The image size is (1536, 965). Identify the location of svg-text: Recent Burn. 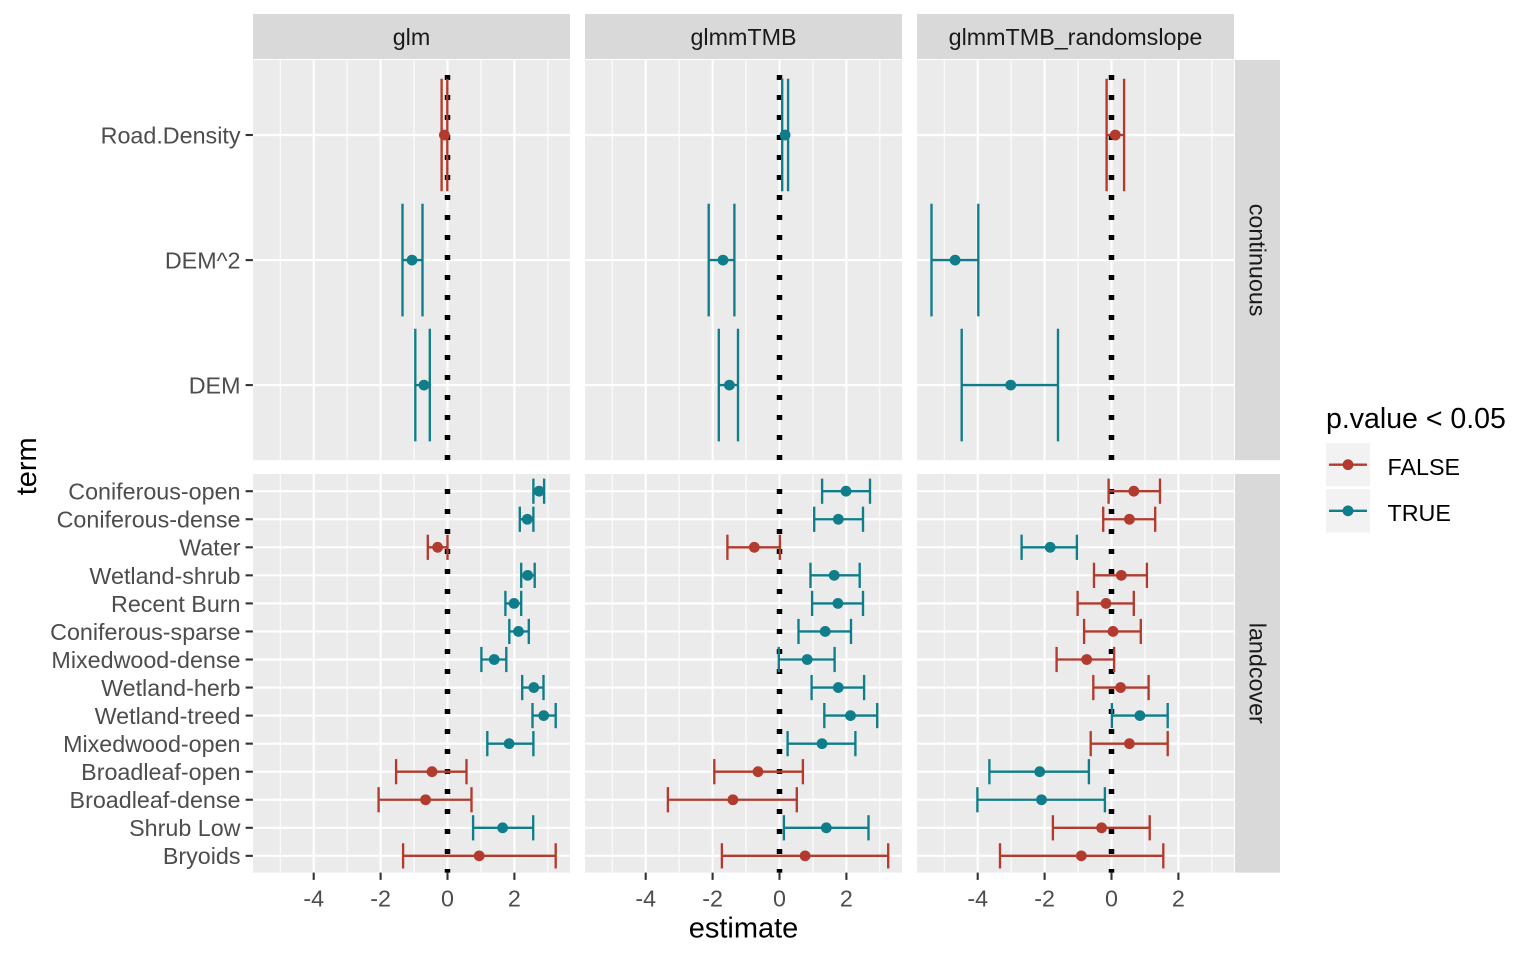
(176, 604).